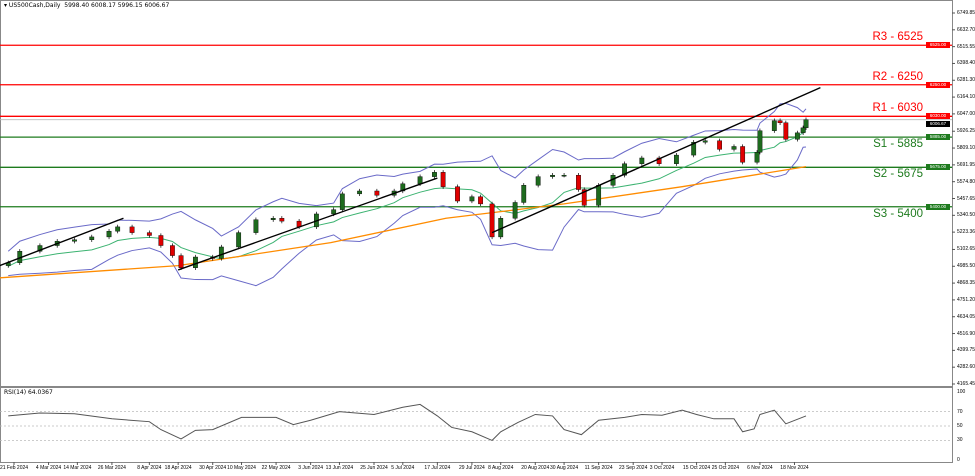  What do you see at coordinates (966, 46) in the screenshot?
I see `y-axis-label: 6515.55` at bounding box center [966, 46].